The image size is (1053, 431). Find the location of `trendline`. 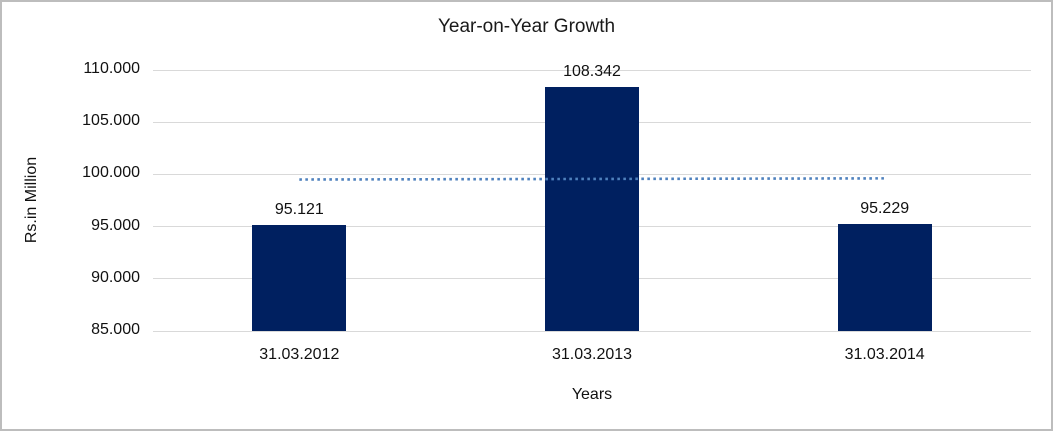

trendline is located at coordinates (592, 179).